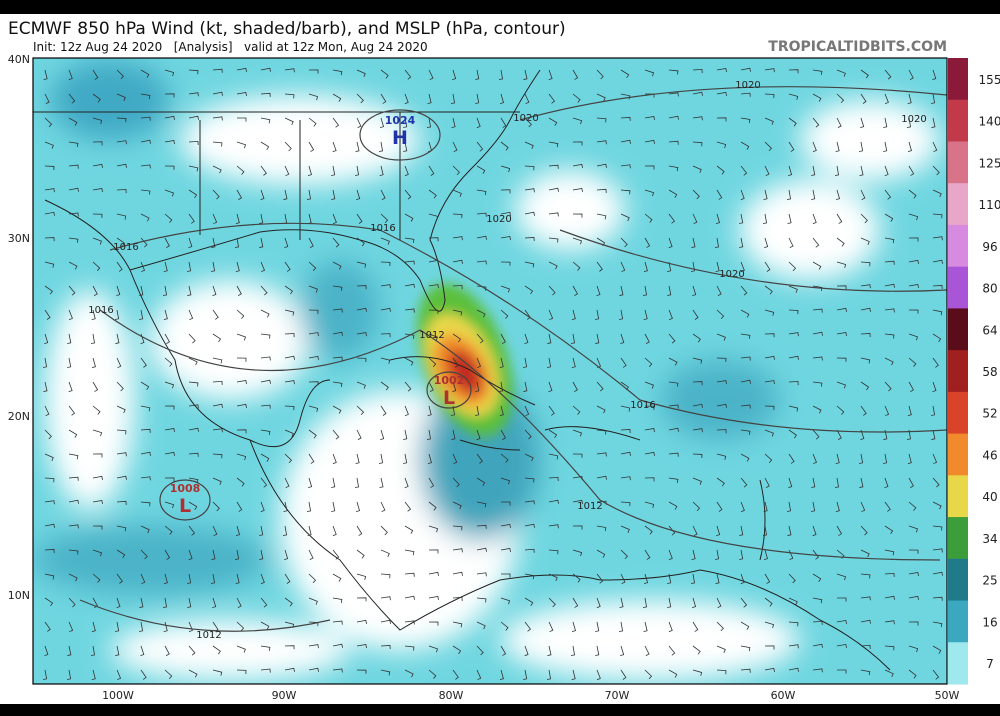  I want to click on lon-label: 70W, so click(617, 695).